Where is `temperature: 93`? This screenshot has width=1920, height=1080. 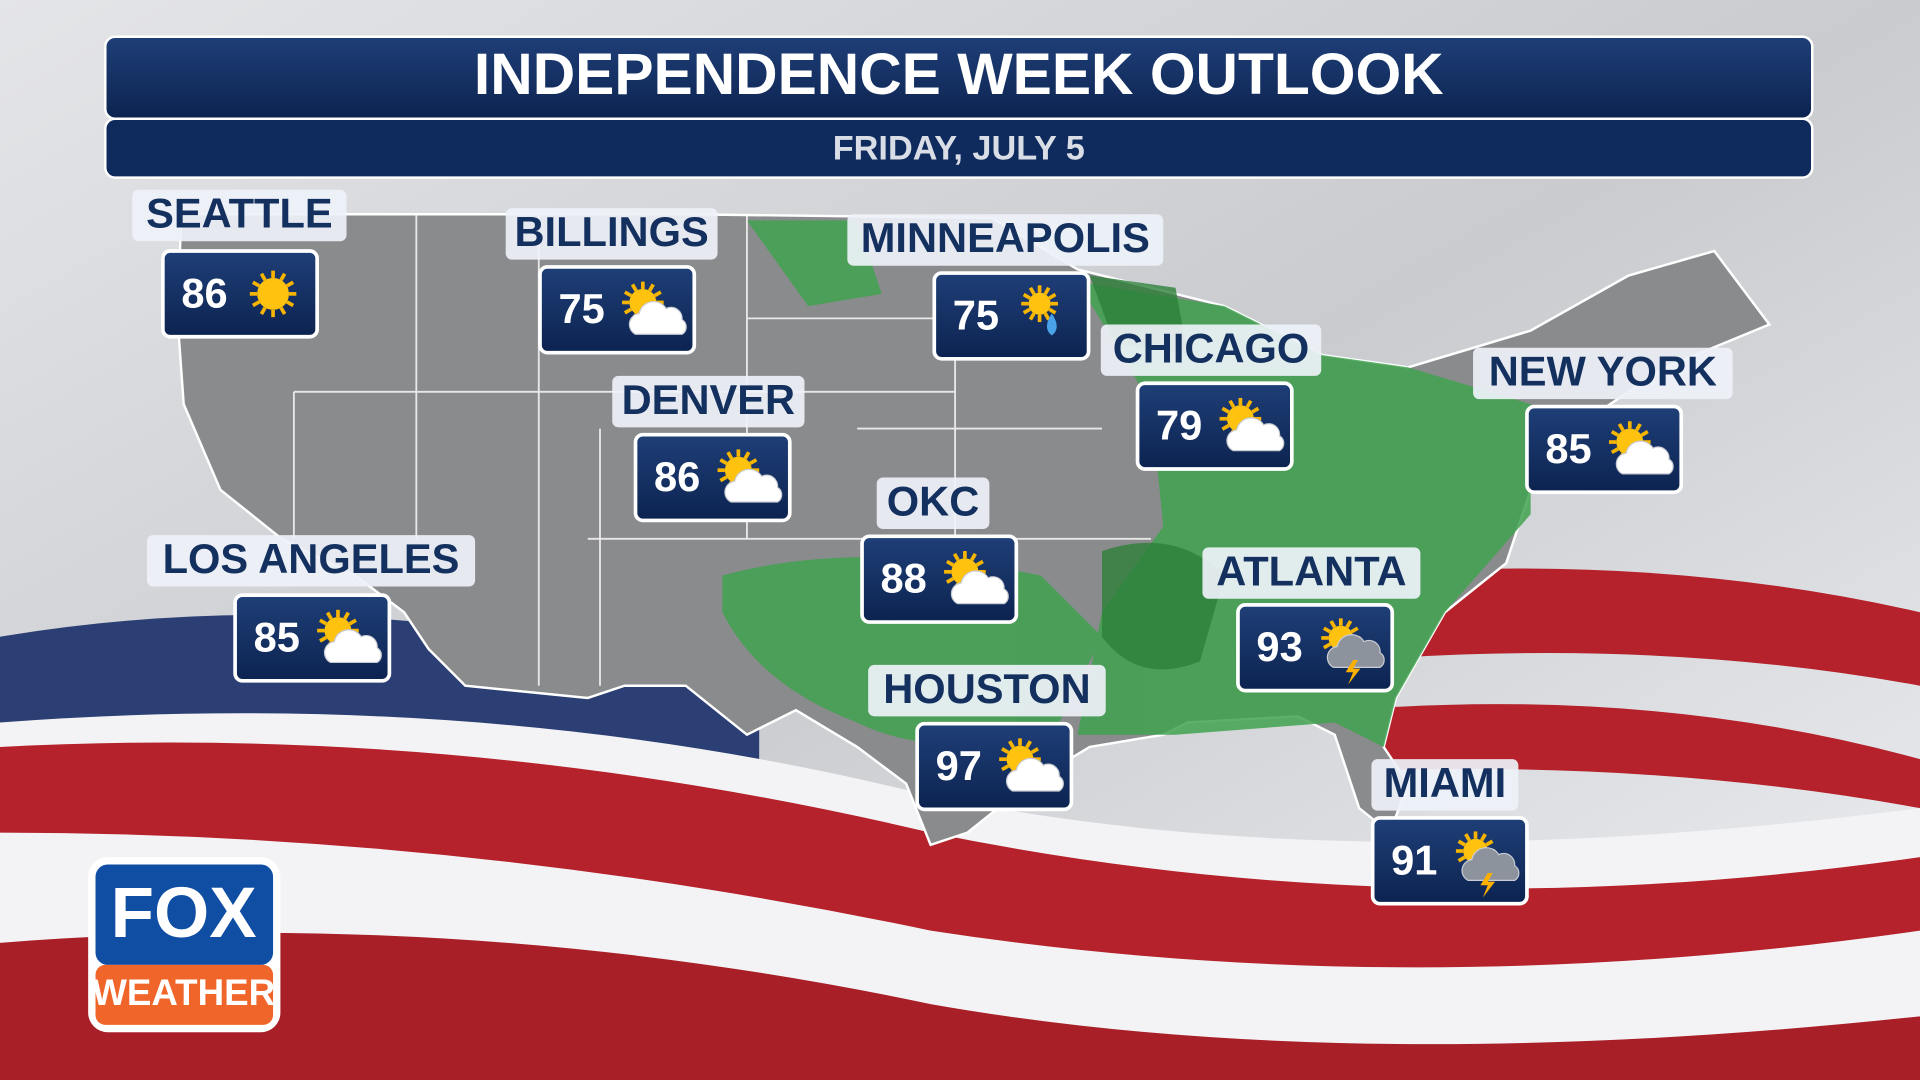 temperature: 93 is located at coordinates (1279, 646).